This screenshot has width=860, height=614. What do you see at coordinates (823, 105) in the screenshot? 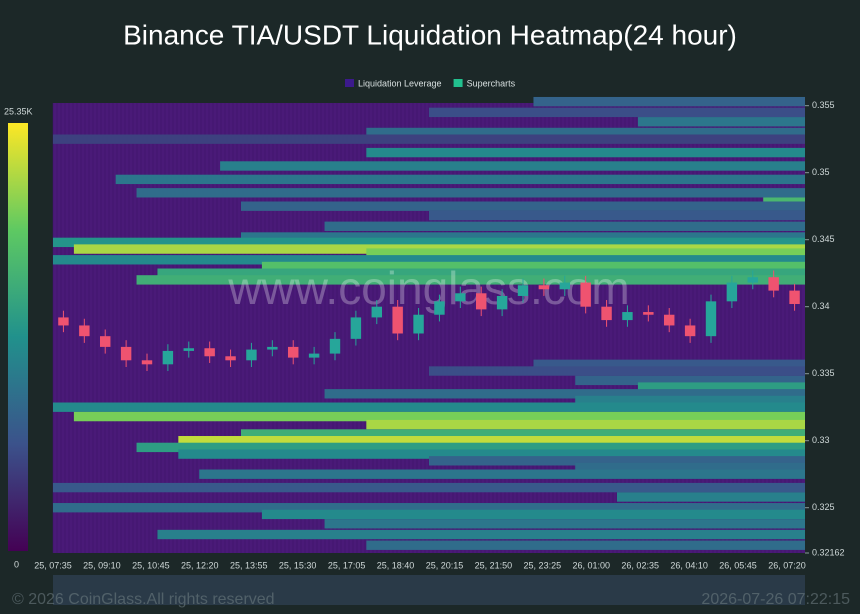
I see `y-tick-label: 0.355` at bounding box center [823, 105].